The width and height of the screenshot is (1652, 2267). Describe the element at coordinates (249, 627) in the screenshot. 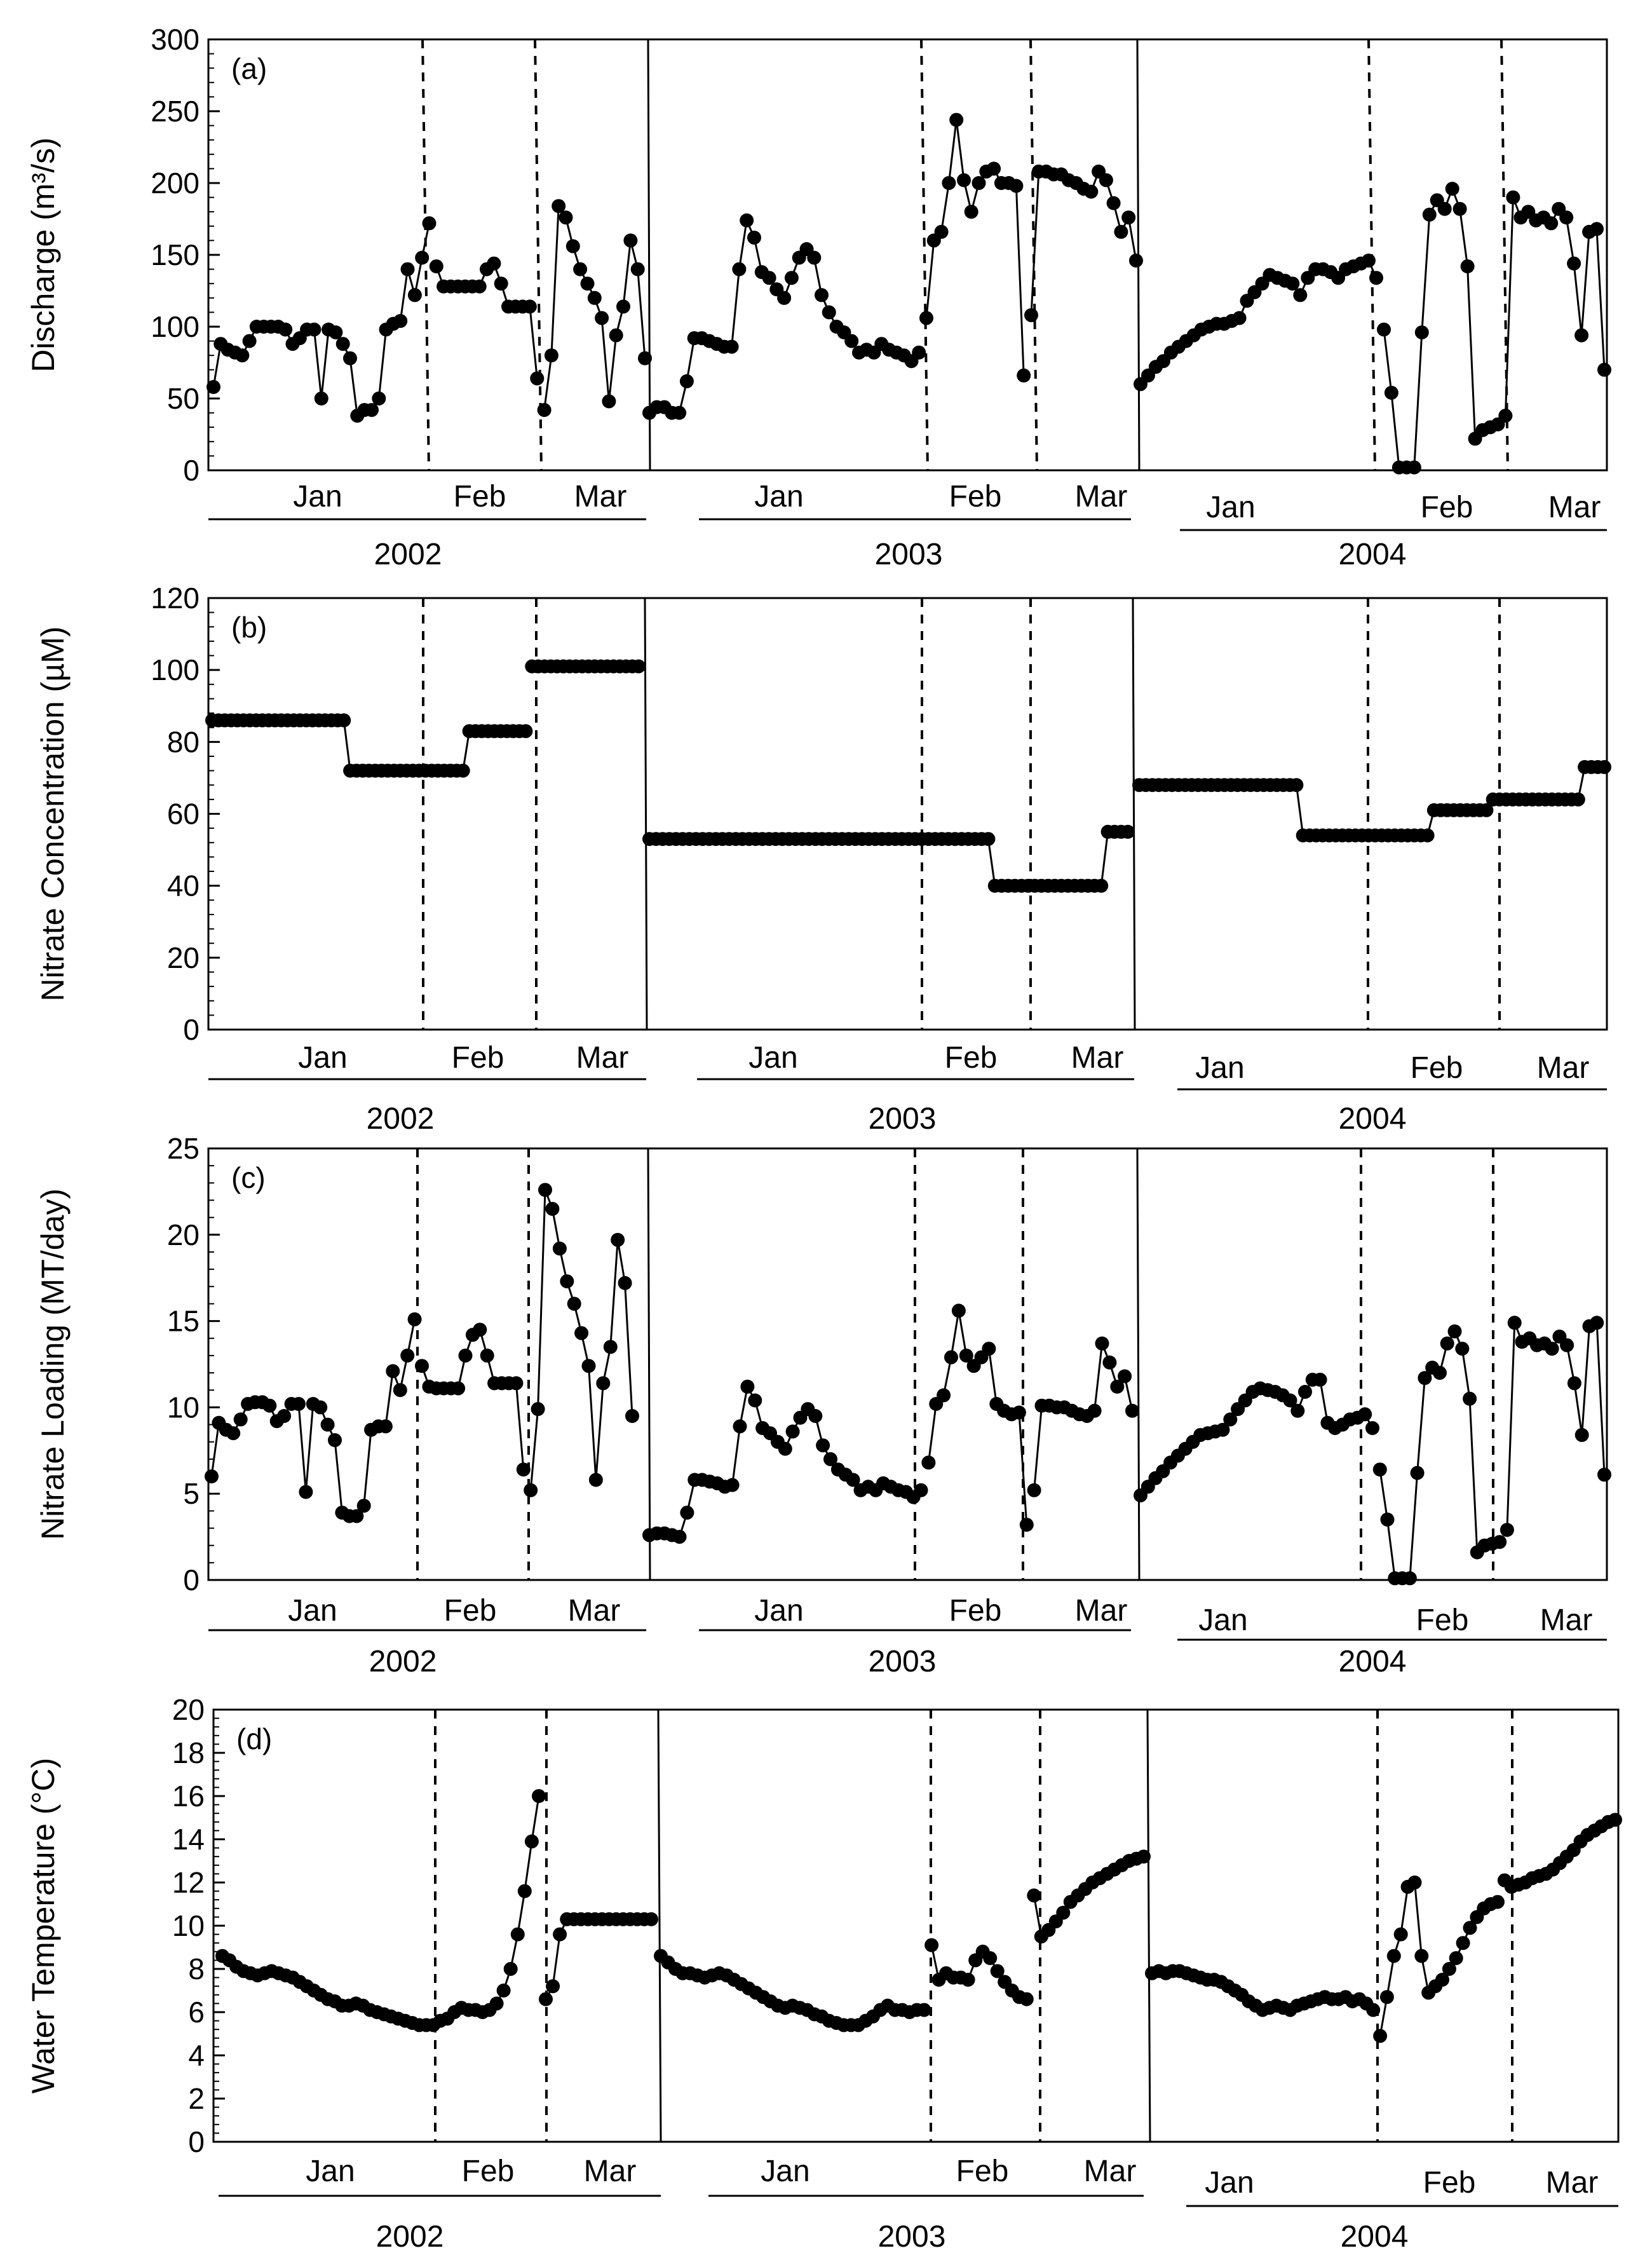

I see `panel-label: (b)` at that location.